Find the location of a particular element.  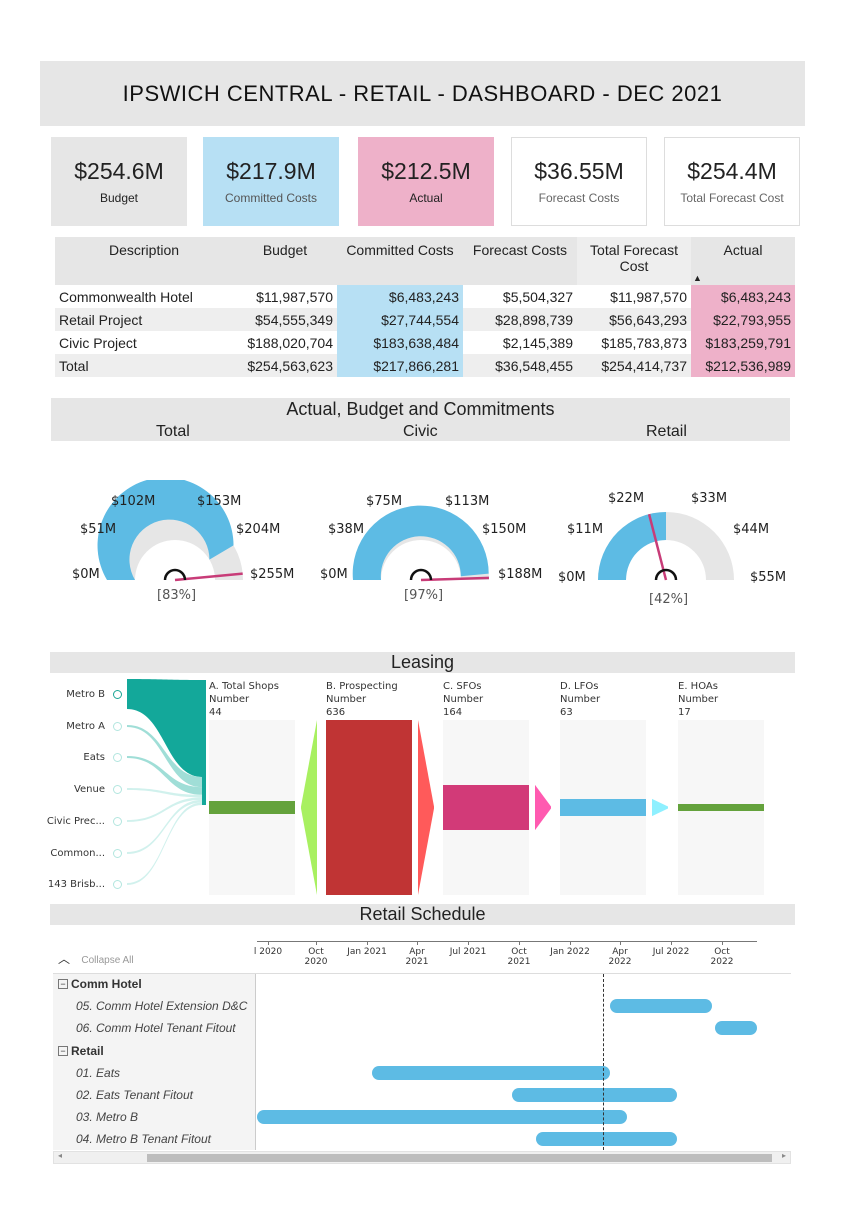

kpi-forecast-card: $36.55M Forecast Costs is located at coordinates (579, 181).